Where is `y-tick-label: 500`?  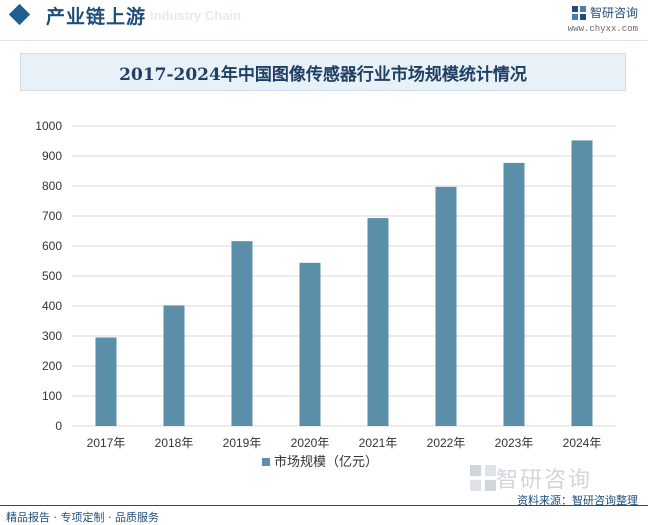
y-tick-label: 500 is located at coordinates (52, 276).